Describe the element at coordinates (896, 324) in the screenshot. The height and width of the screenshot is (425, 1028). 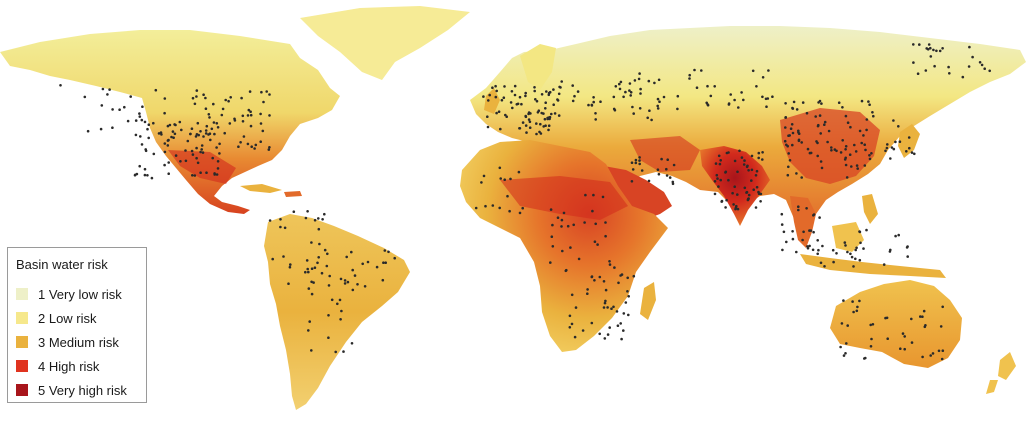
I see `australia` at that location.